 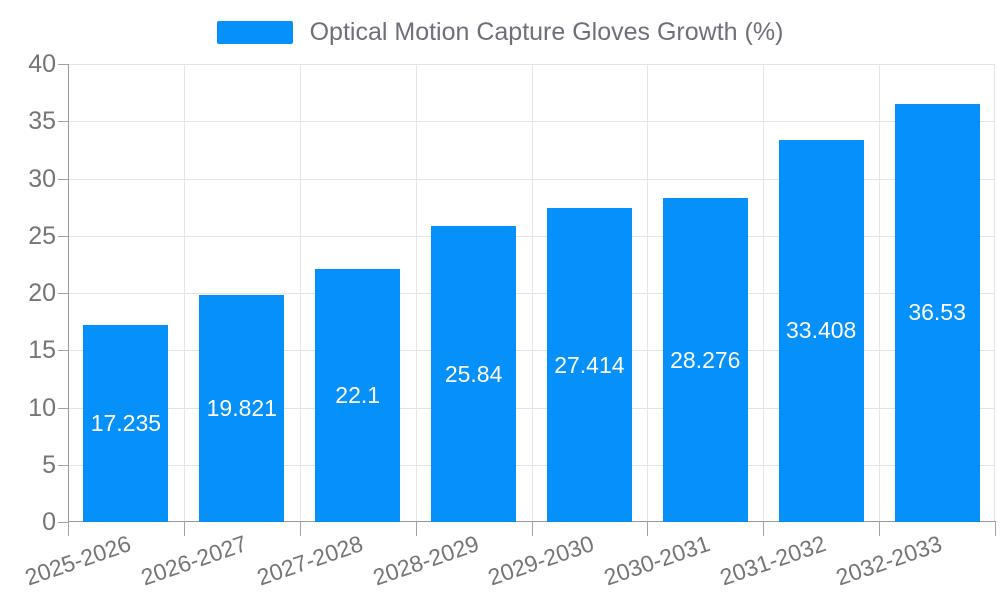 I want to click on x-axis-label: 2027-2028, so click(x=309, y=560).